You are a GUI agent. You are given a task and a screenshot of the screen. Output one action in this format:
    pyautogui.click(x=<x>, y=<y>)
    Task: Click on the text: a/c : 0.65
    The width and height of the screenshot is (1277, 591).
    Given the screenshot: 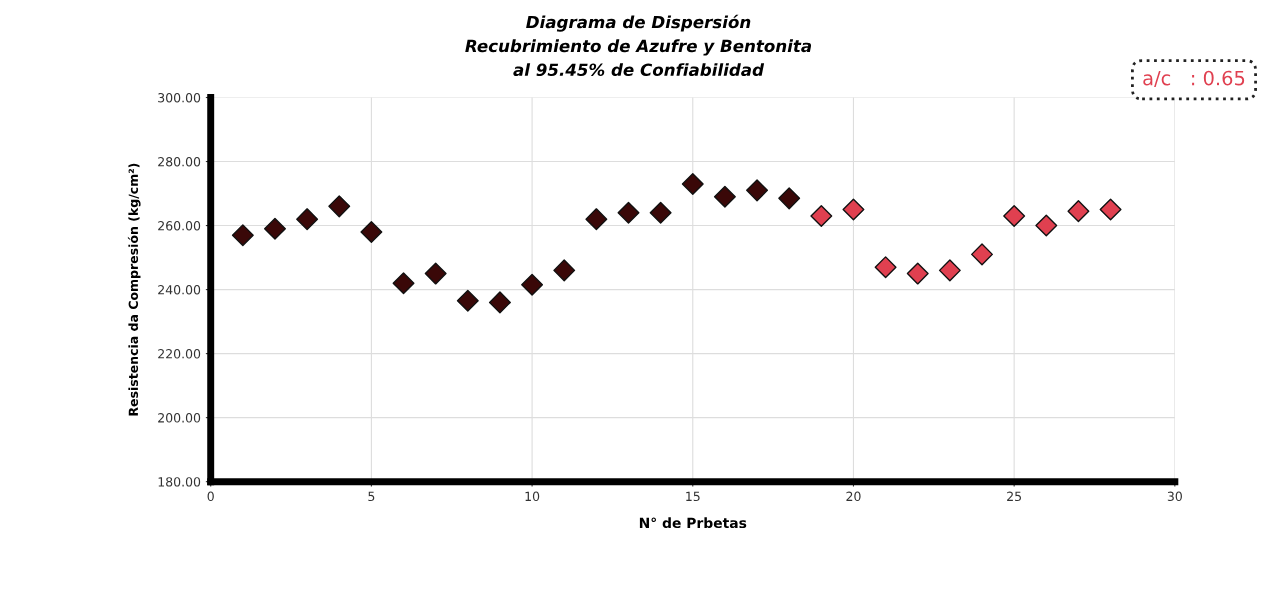 What is the action you would take?
    pyautogui.click(x=1194, y=78)
    